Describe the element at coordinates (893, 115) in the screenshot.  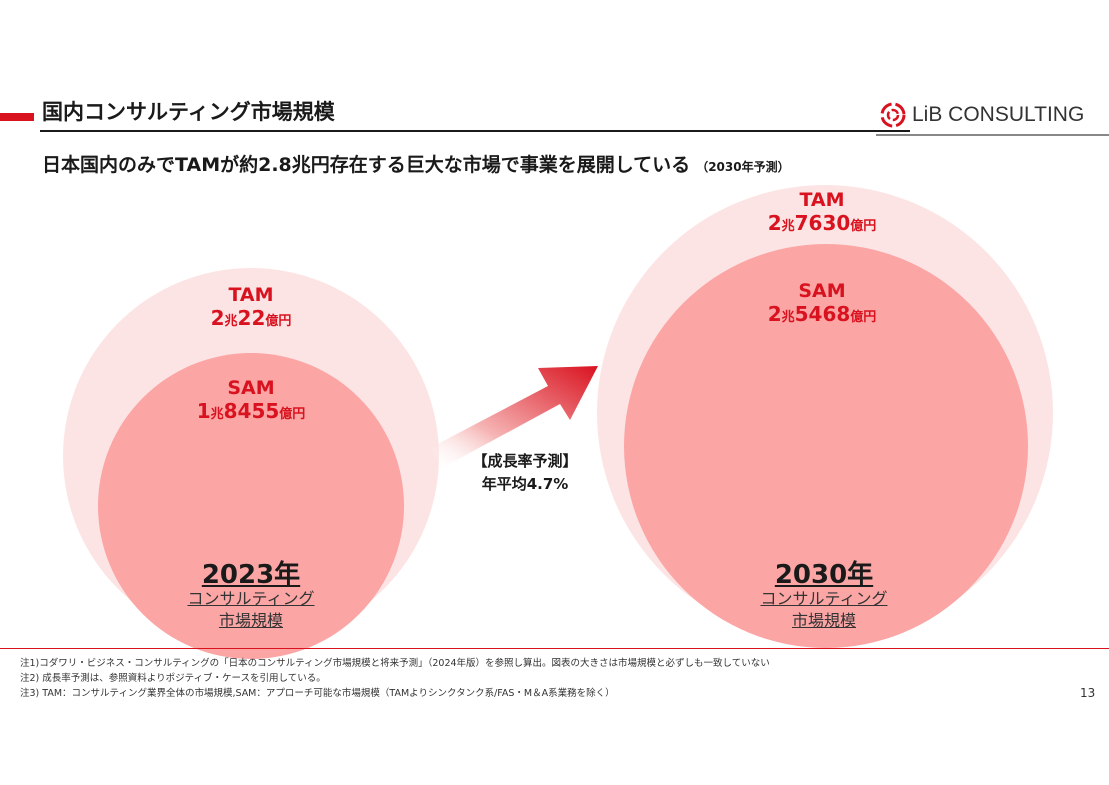
I see `logo-swirl-icon` at that location.